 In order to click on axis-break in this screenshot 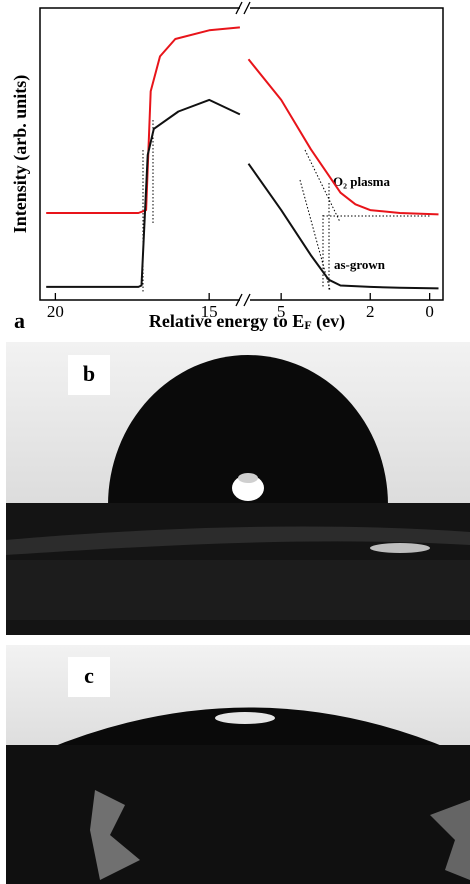, I will do `click(243, 154)`.